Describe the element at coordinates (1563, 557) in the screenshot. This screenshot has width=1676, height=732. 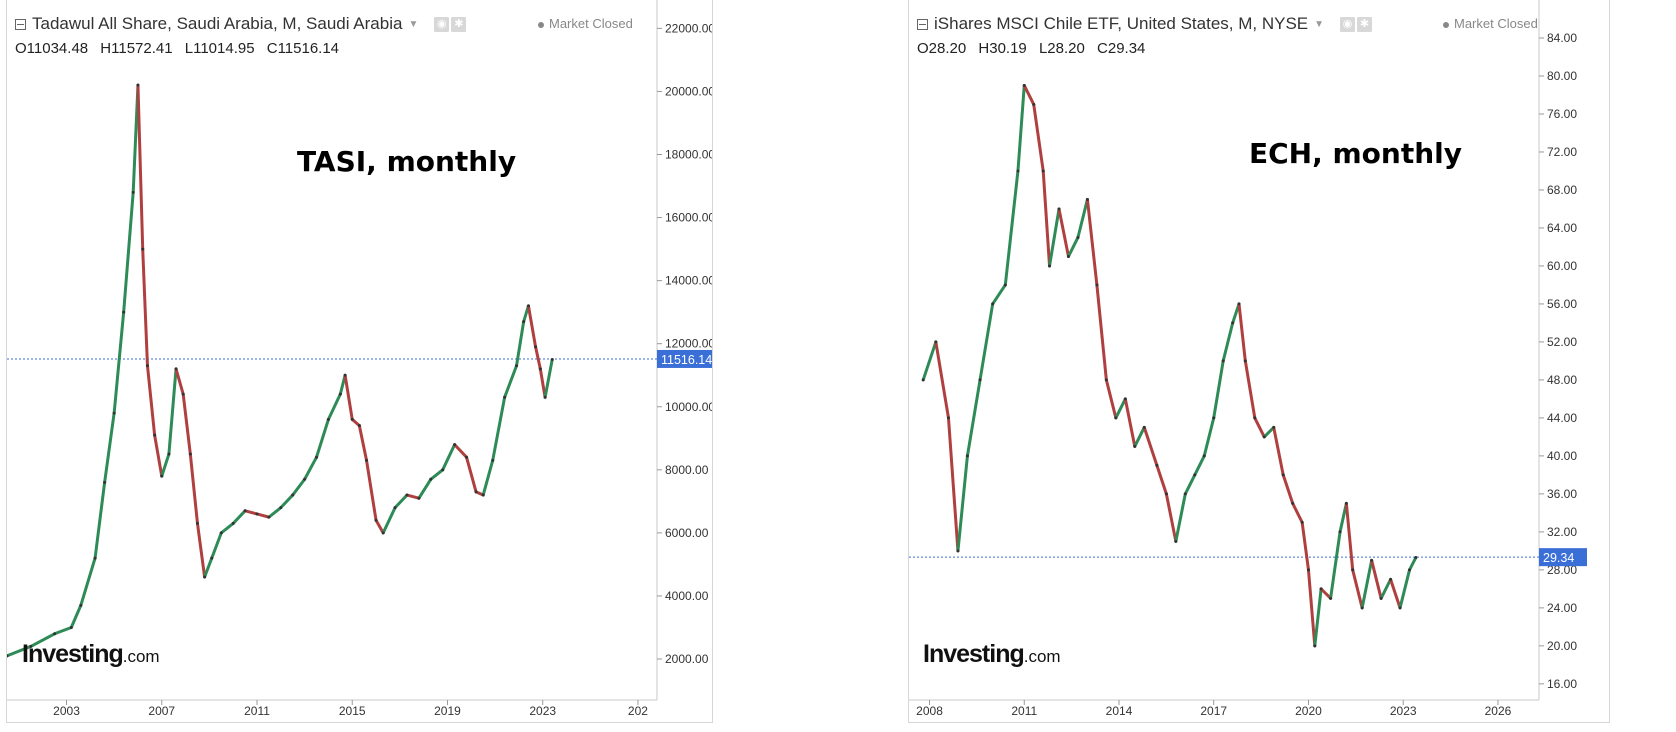
I see `last-price-box` at that location.